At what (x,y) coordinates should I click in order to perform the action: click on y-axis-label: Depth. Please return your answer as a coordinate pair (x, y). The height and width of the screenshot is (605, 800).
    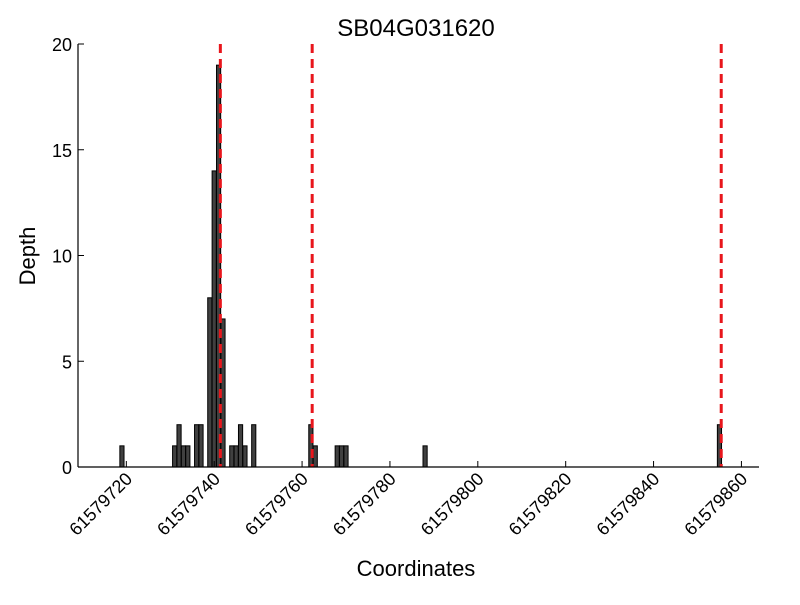
    Looking at the image, I should click on (27, 256).